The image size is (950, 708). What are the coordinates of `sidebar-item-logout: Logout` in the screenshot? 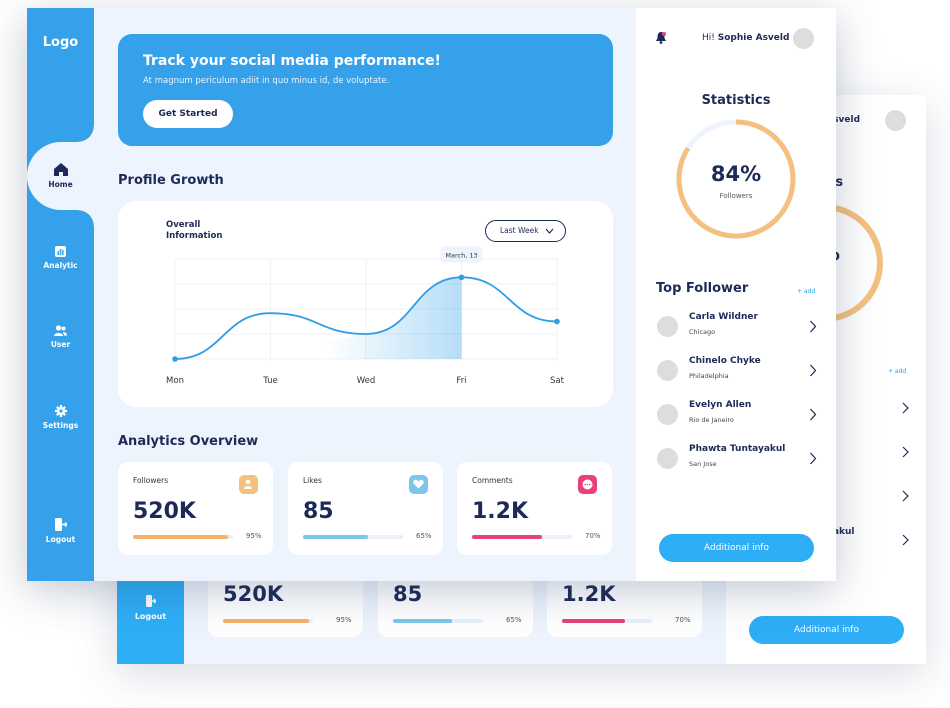 It's located at (60, 531).